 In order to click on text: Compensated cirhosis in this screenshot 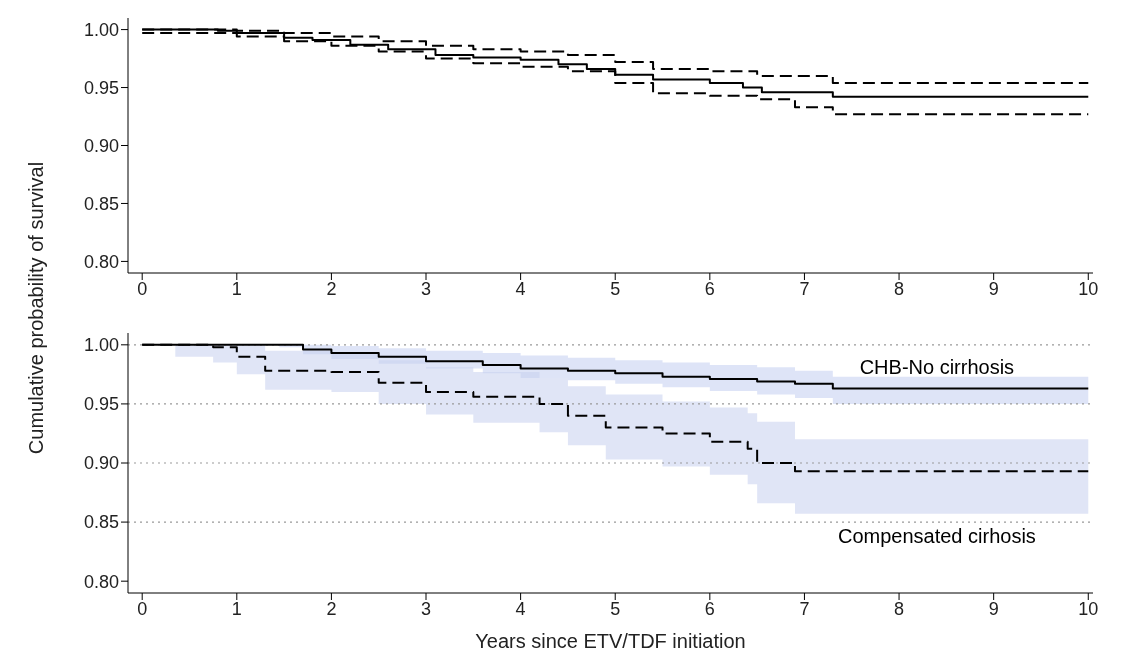, I will do `click(936, 536)`.